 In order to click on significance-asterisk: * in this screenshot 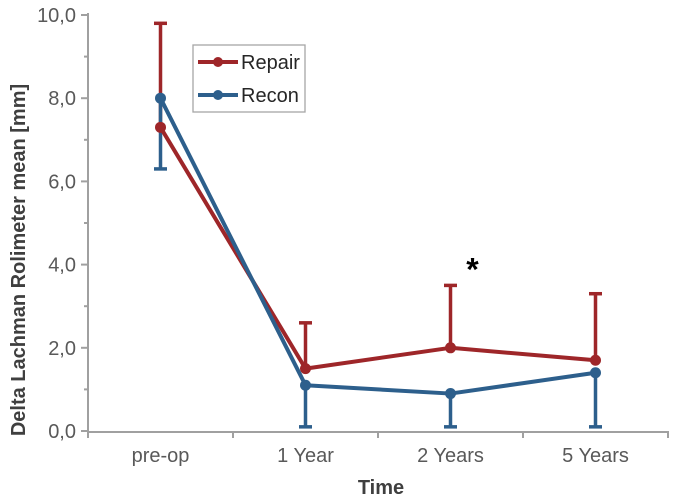, I will do `click(472, 270)`.